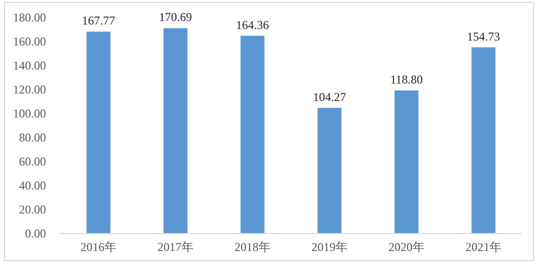 The image size is (538, 269). I want to click on x-tick-label: 2021年, so click(484, 247).